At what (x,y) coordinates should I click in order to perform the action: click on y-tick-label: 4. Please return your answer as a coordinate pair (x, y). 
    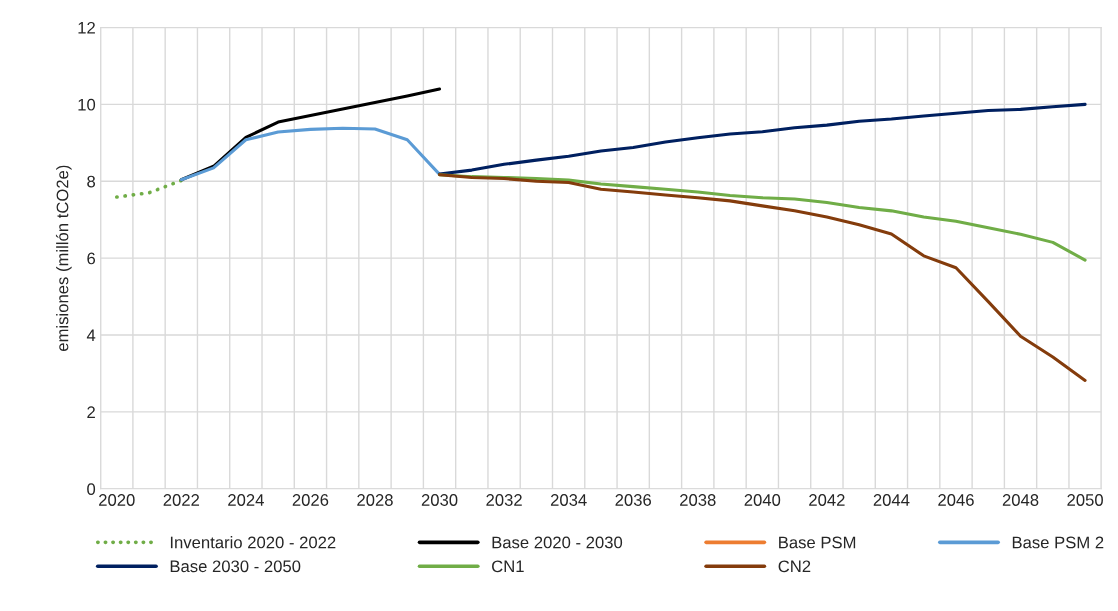
    Looking at the image, I should click on (91, 335).